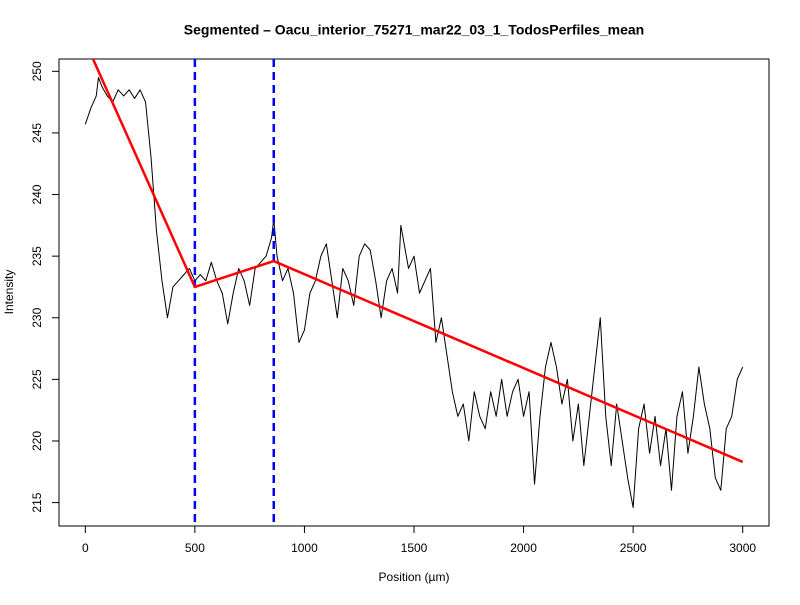 The image size is (800, 605). What do you see at coordinates (414, 548) in the screenshot?
I see `x-tick-label: 1500` at bounding box center [414, 548].